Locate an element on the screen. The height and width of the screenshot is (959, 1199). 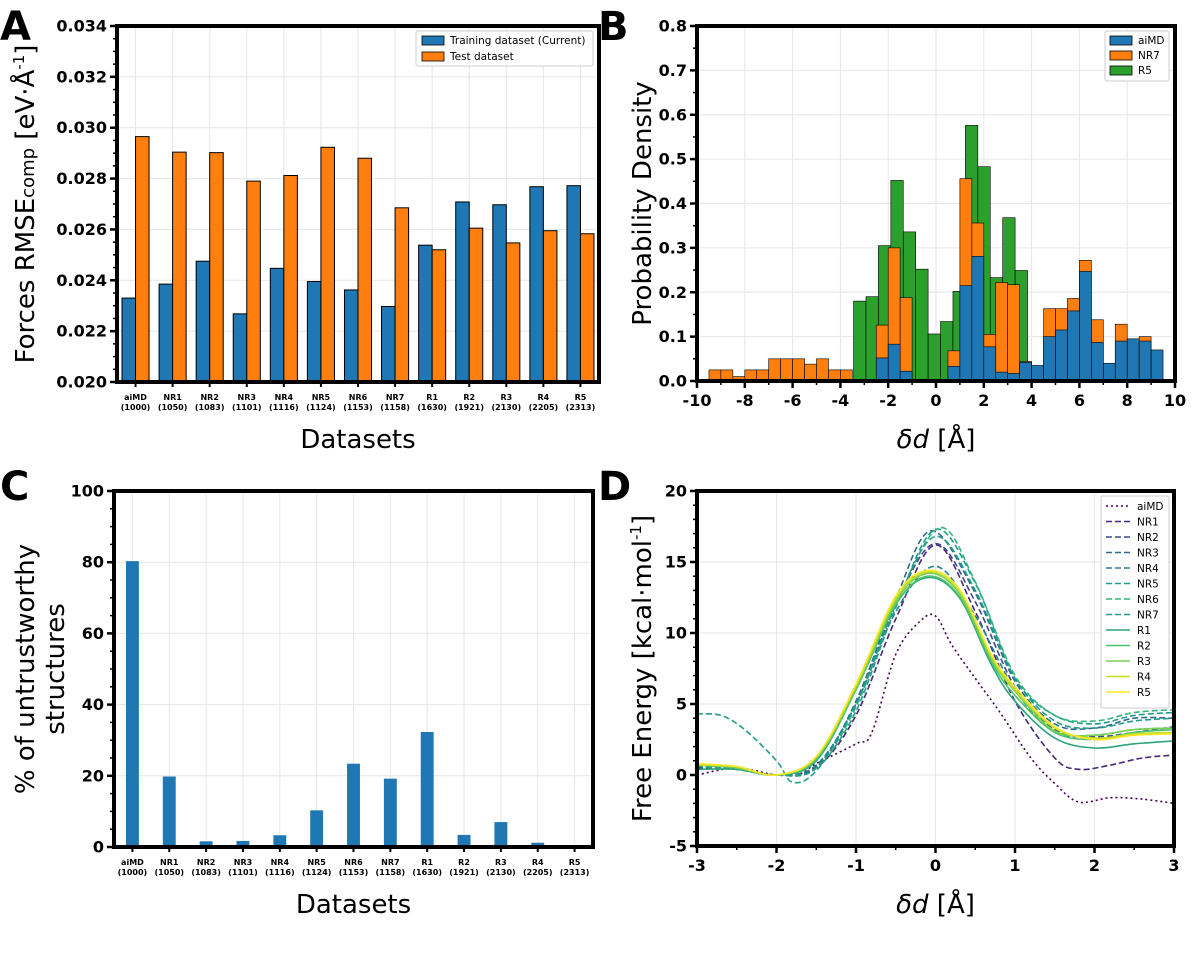
panel-a-y-tick-label: 0.020 is located at coordinates (81, 382).